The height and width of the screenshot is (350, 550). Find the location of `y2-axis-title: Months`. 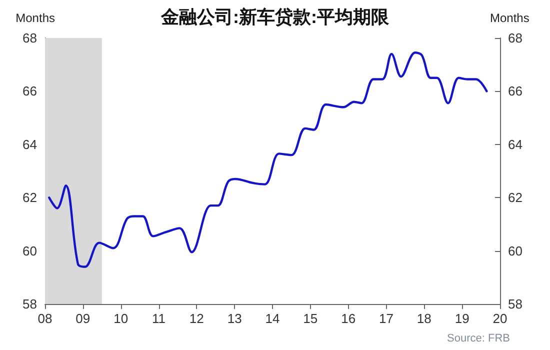

y2-axis-title: Months is located at coordinates (510, 18).